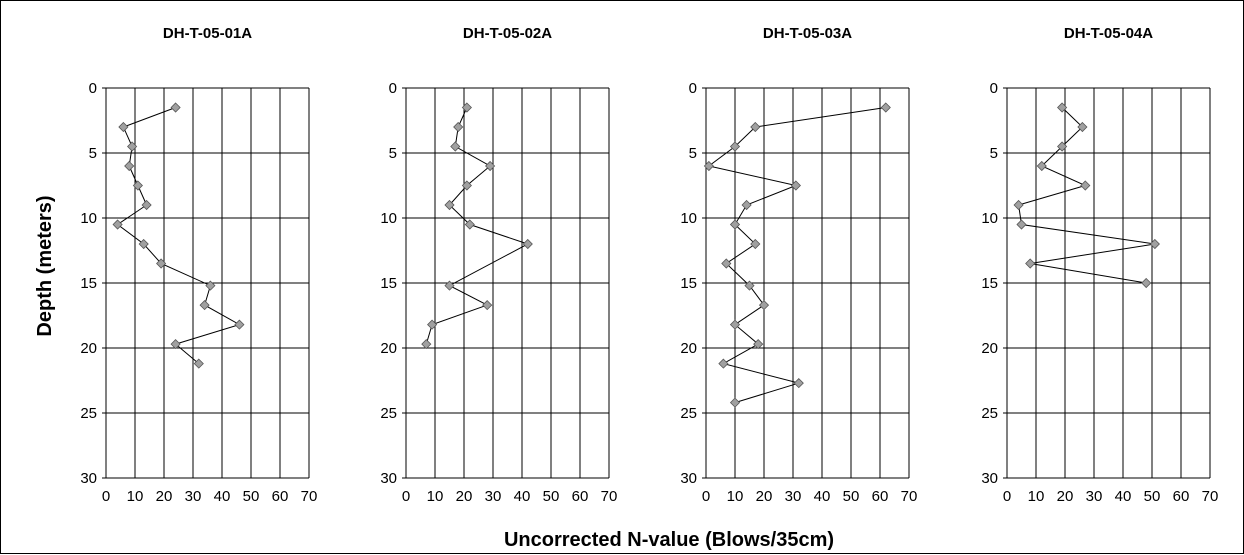  I want to click on panel-title: DH-T-05-03A, so click(807, 33).